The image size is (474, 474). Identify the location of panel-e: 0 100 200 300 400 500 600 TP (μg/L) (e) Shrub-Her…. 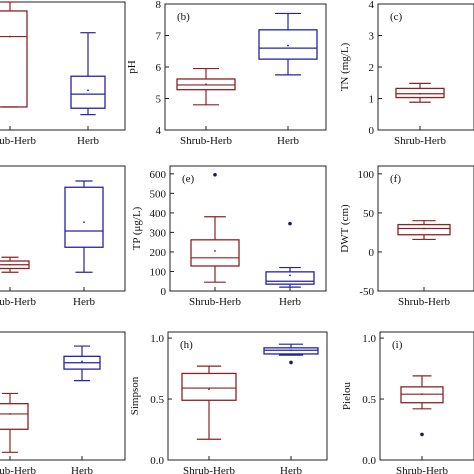
(229, 236).